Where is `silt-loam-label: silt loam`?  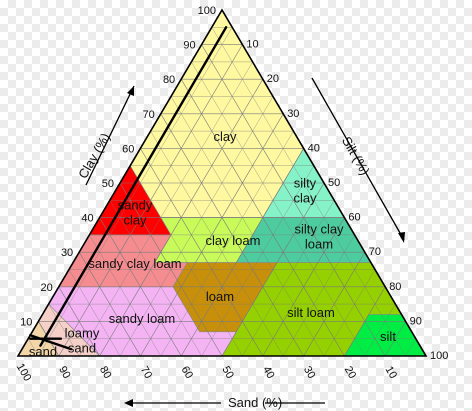 silt-loam-label: silt loam is located at coordinates (311, 312).